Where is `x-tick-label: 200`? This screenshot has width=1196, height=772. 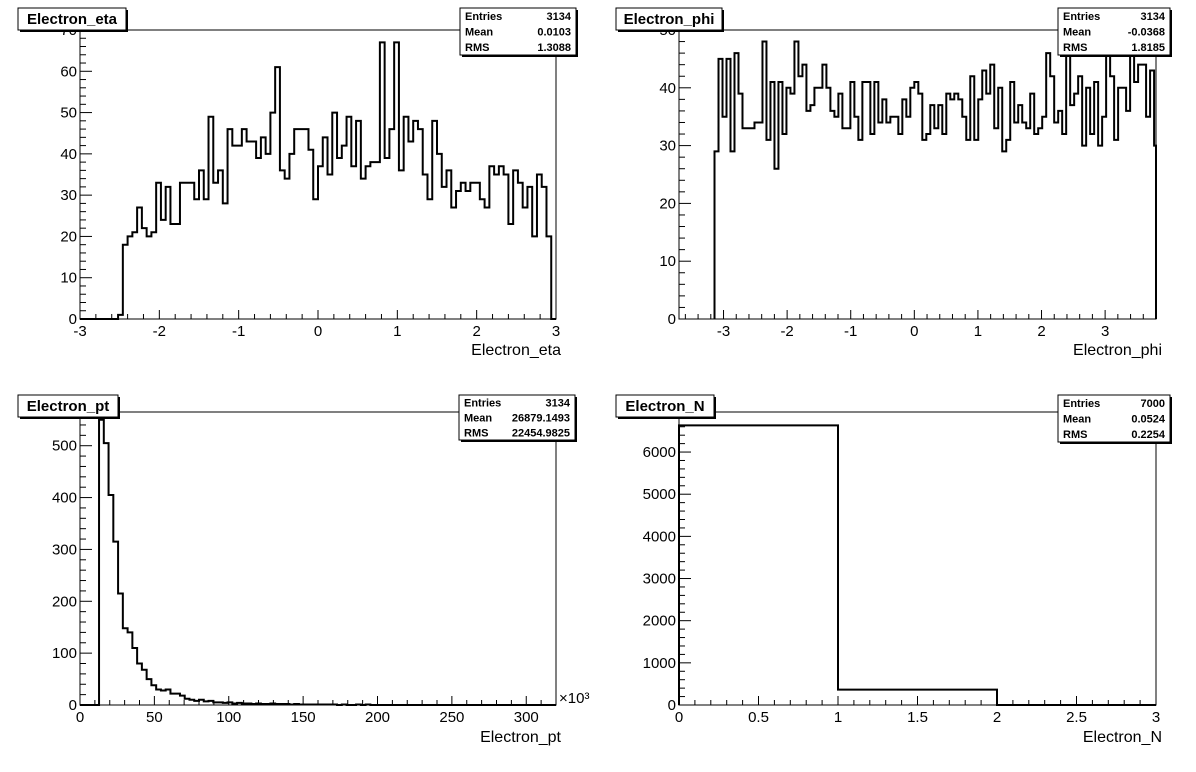 x-tick-label: 200 is located at coordinates (377, 717).